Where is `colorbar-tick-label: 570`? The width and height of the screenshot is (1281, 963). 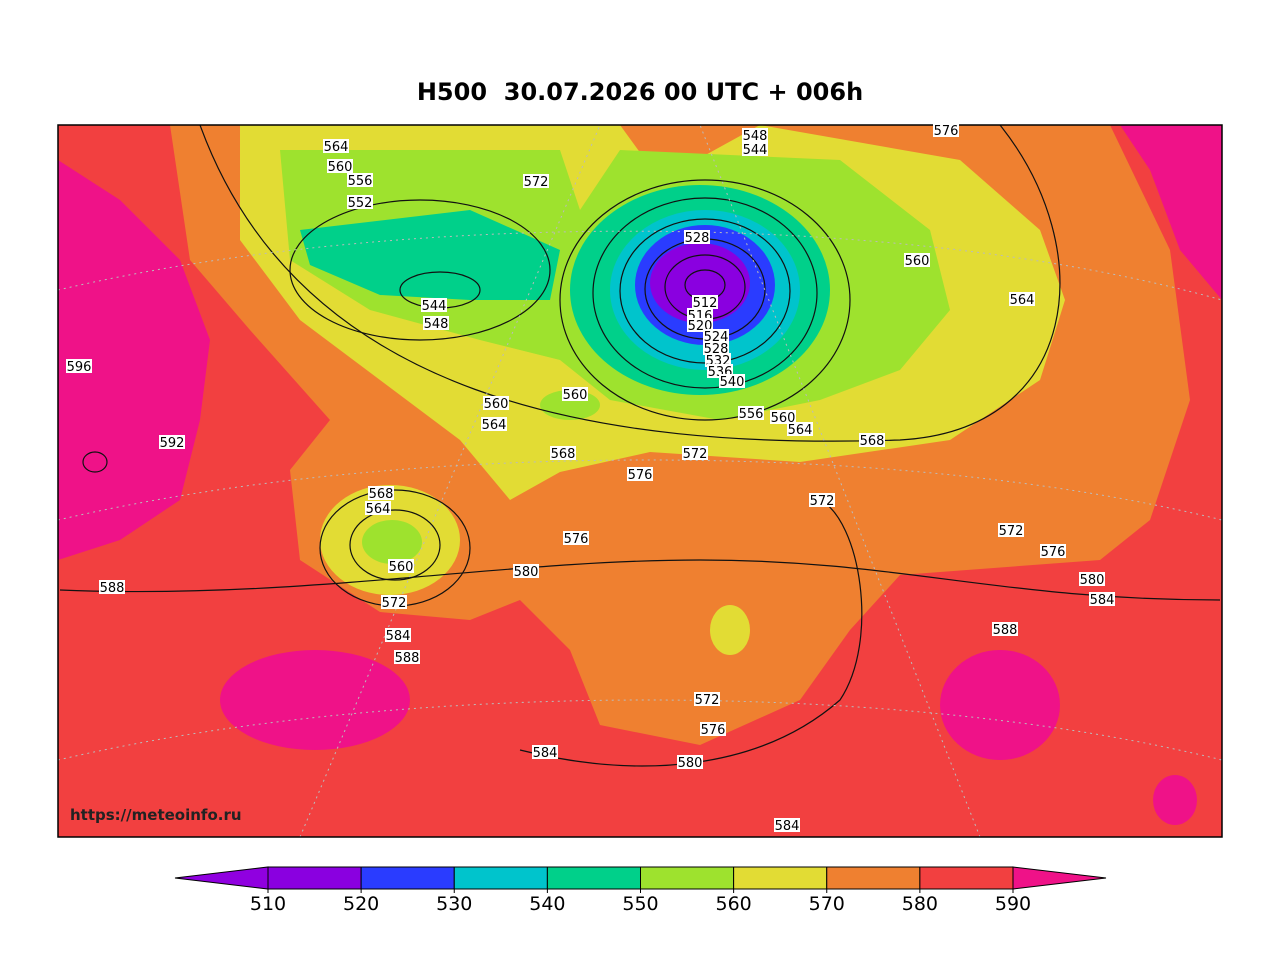 colorbar-tick-label: 570 is located at coordinates (827, 904).